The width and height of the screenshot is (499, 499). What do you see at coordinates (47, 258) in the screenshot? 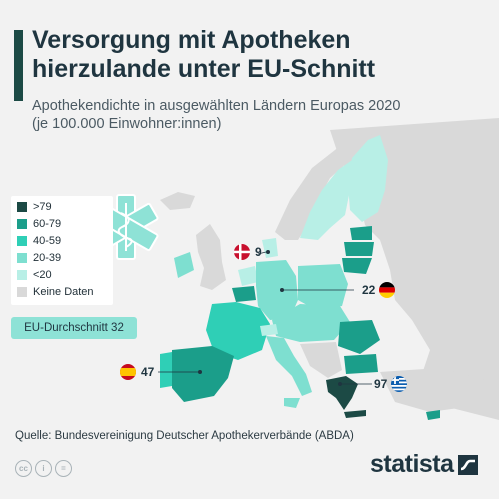
I see `legend-label: 20-39` at bounding box center [47, 258].